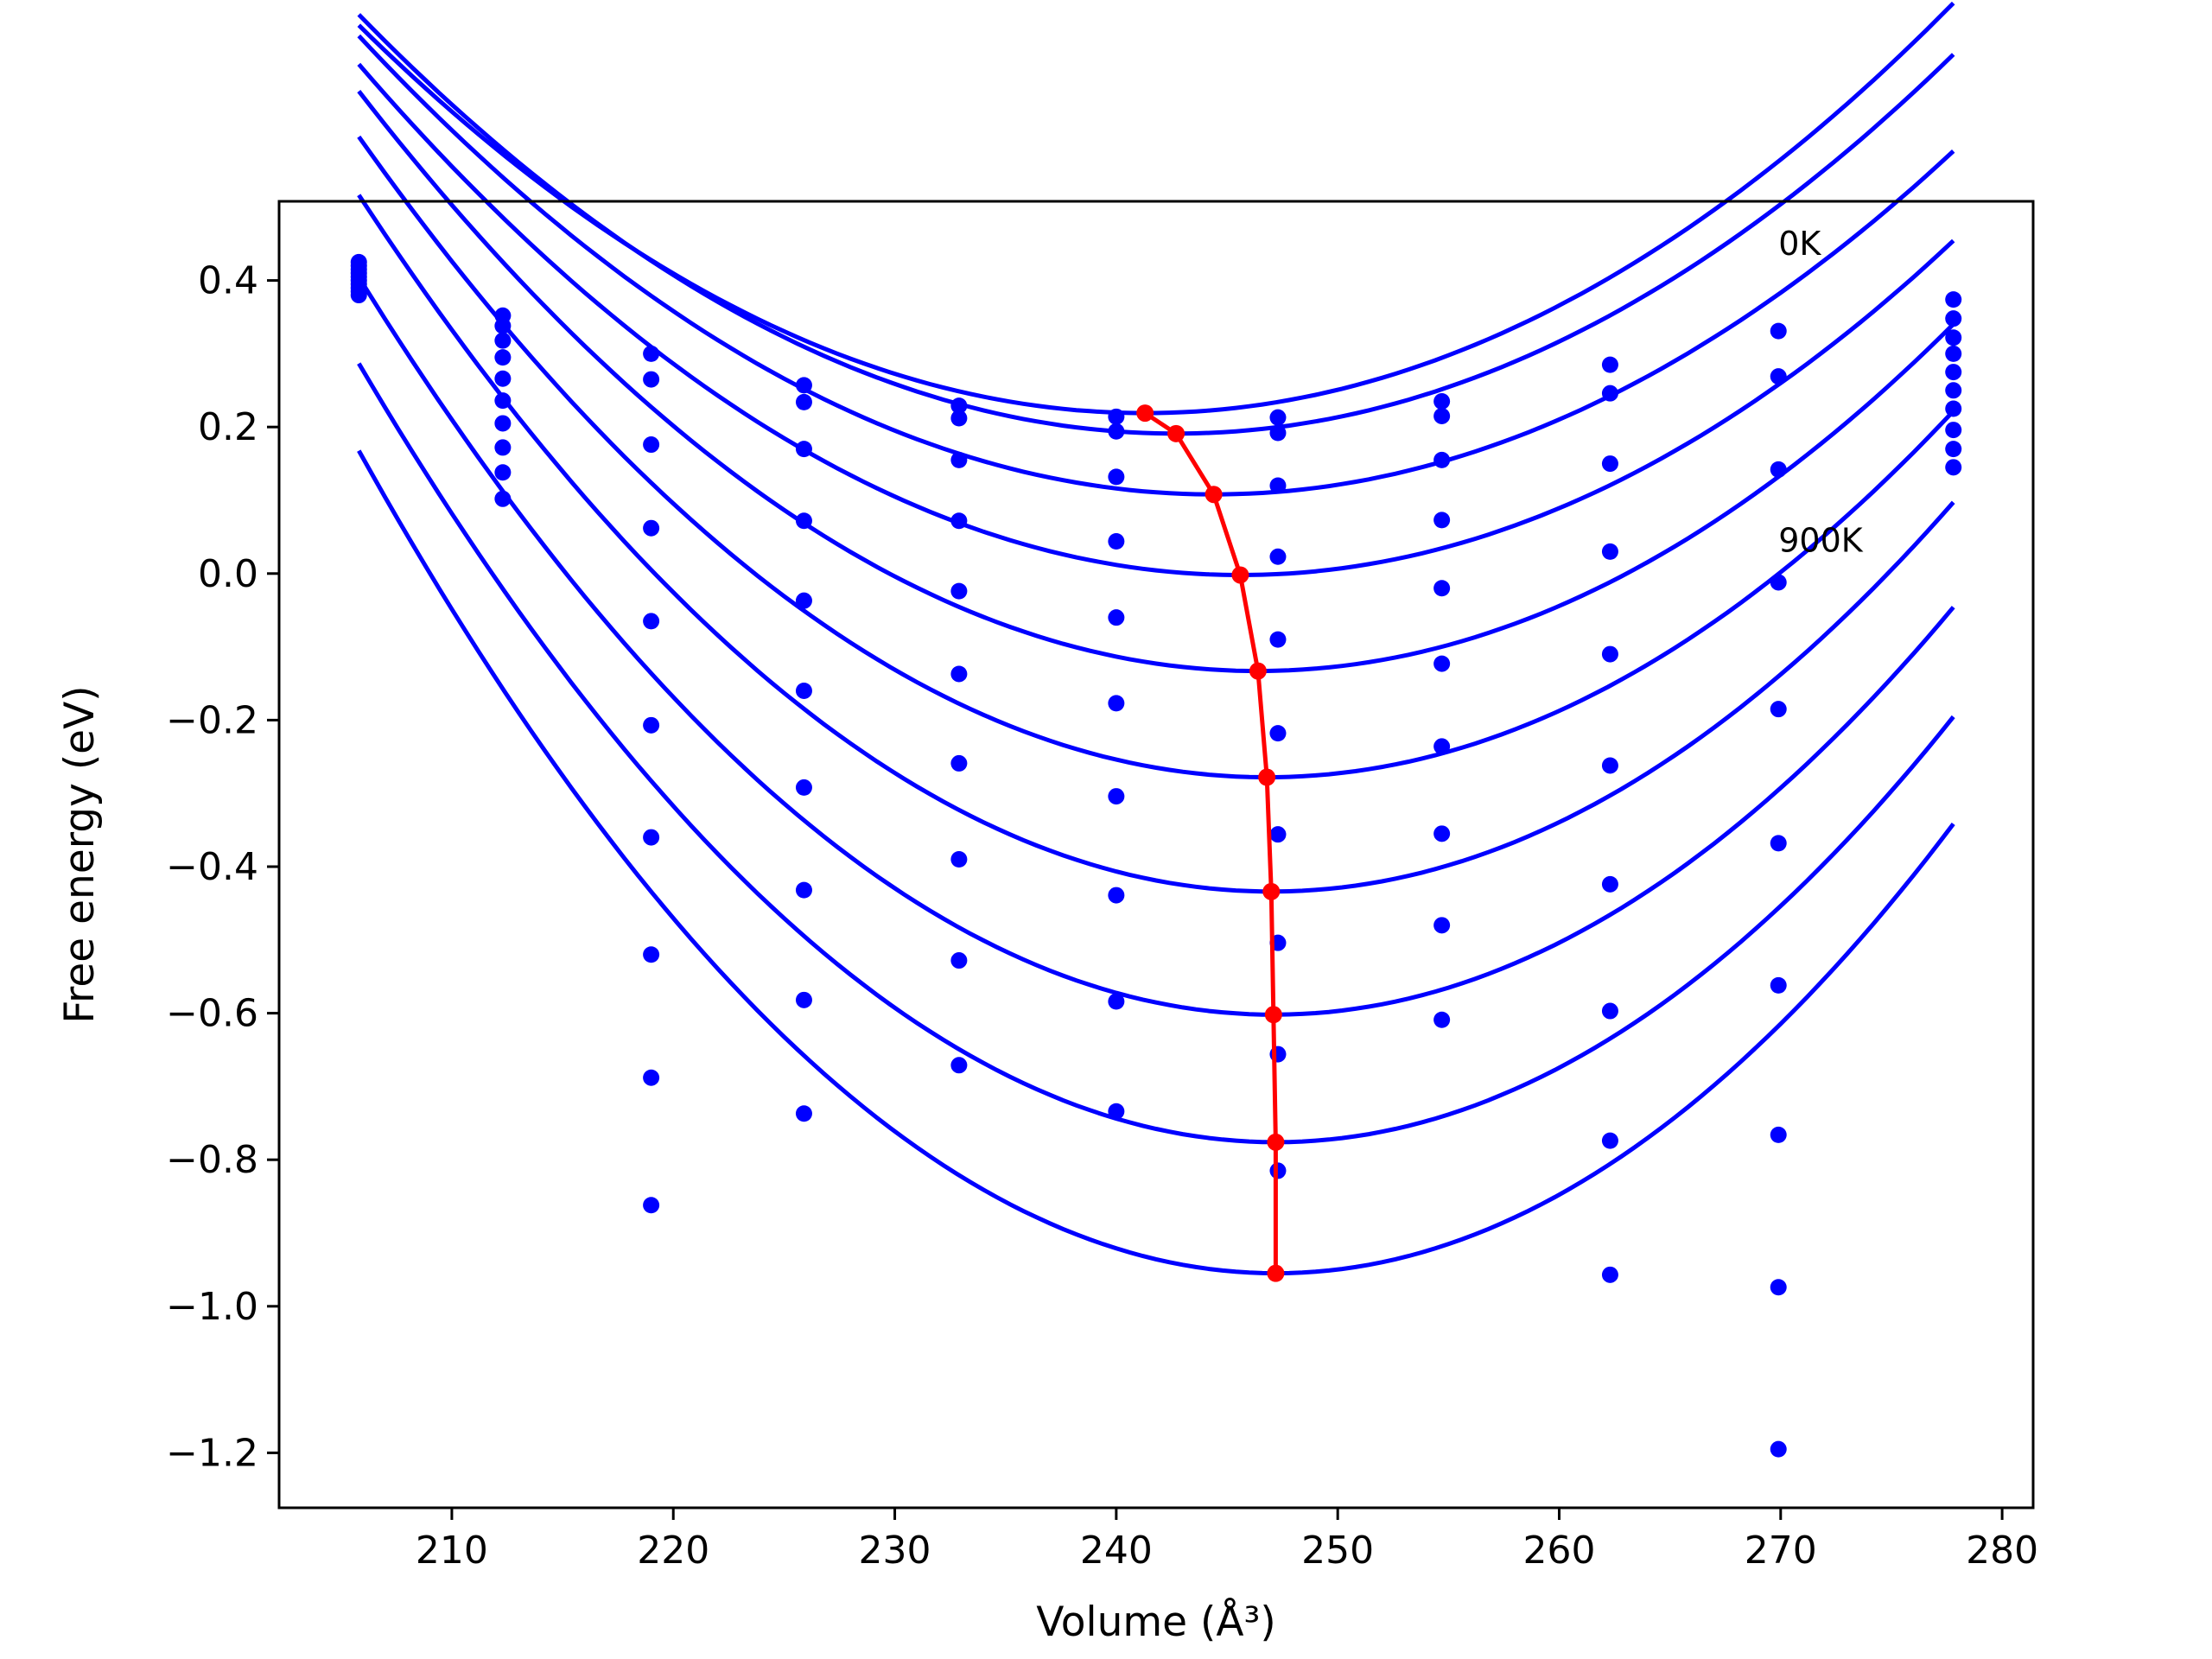 Image resolution: width=2212 pixels, height=1659 pixels. What do you see at coordinates (80, 854) in the screenshot?
I see `y-axis-label: Free energy (eV)` at bounding box center [80, 854].